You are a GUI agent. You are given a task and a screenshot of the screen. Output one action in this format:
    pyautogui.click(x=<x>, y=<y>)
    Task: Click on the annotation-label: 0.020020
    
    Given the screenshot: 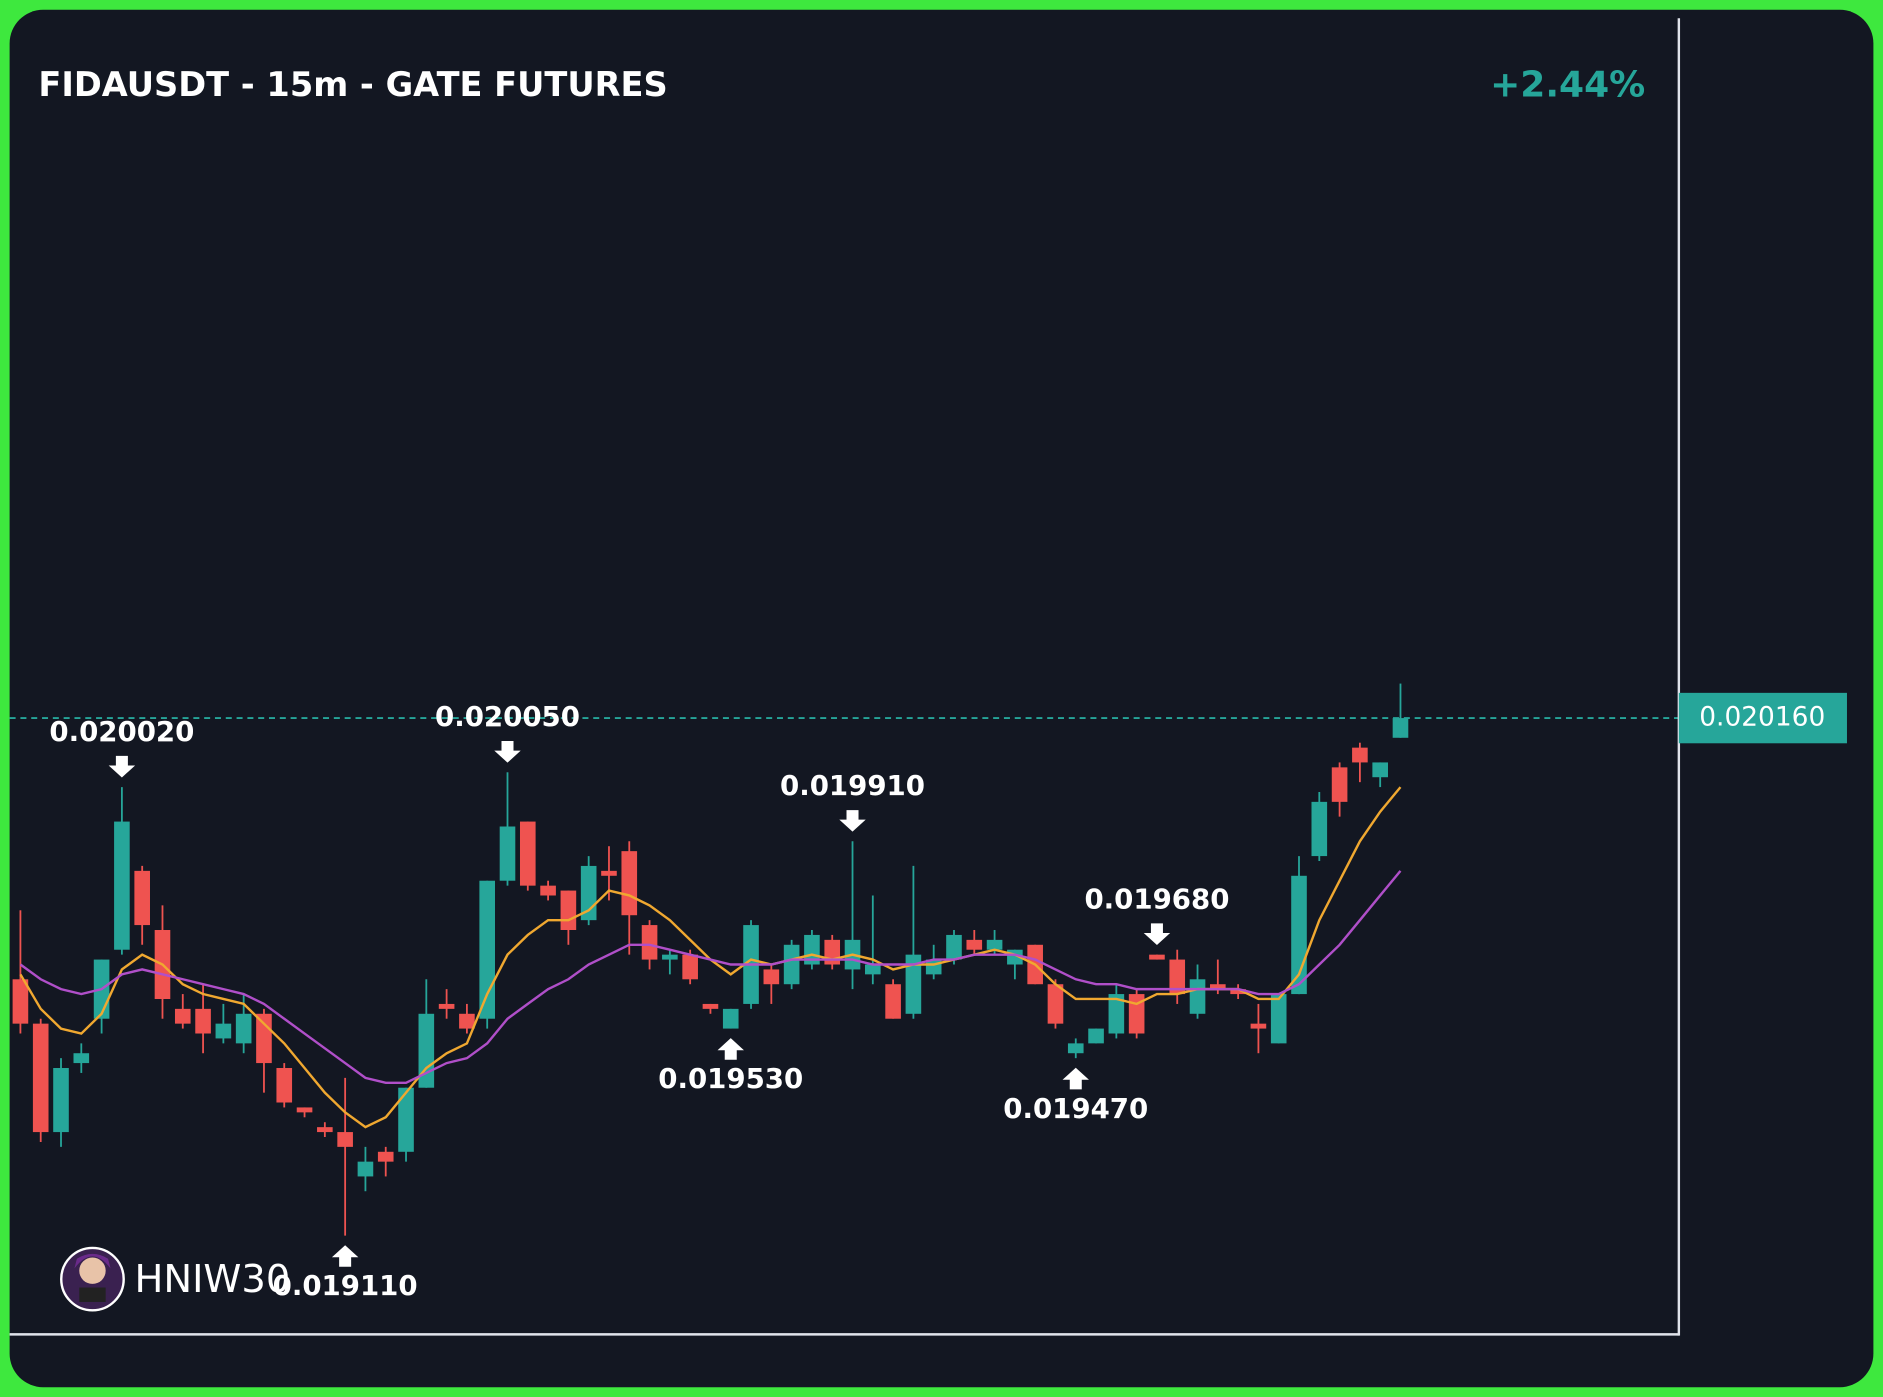 What is the action you would take?
    pyautogui.click(x=121, y=731)
    